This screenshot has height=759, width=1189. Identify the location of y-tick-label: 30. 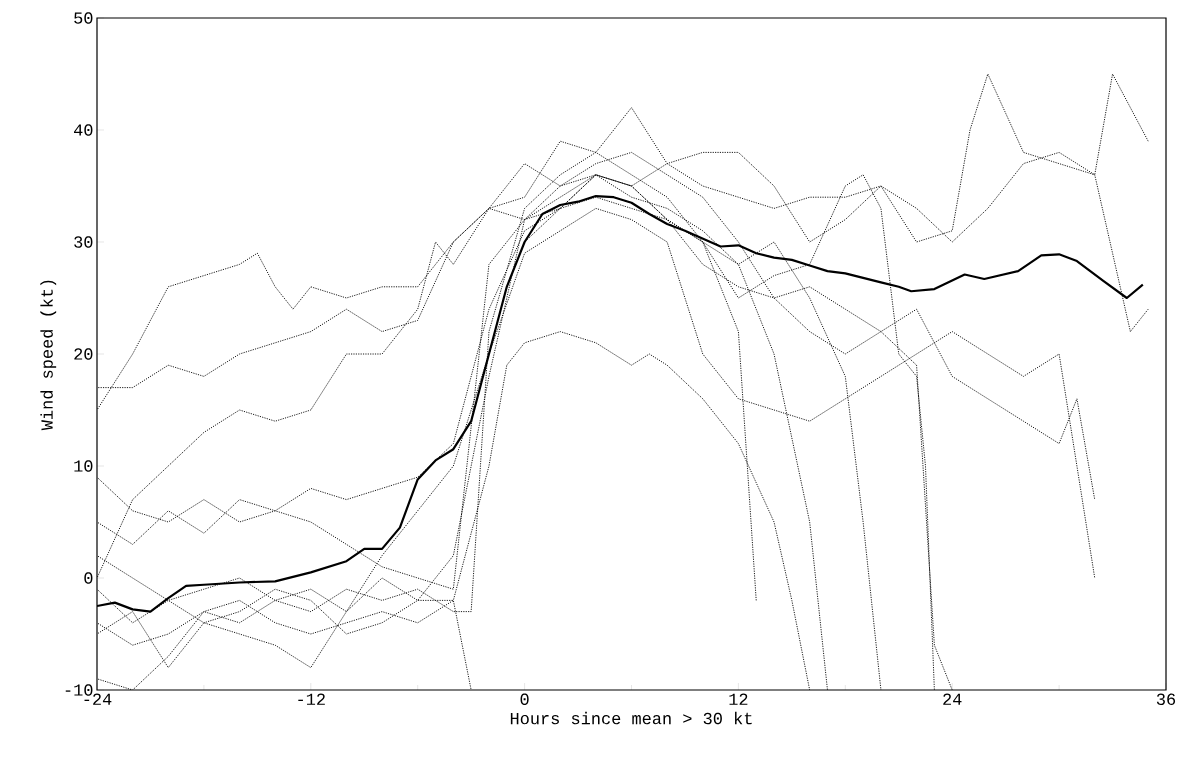
(83, 242).